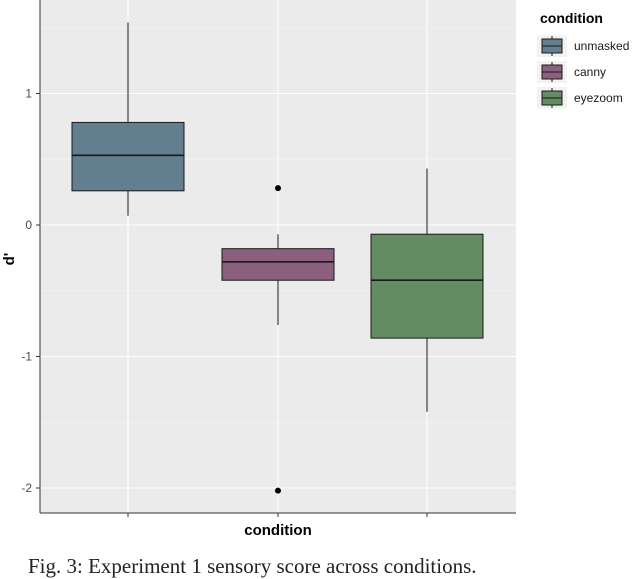  Describe the element at coordinates (598, 98) in the screenshot. I see `legend-label: eyezoom` at that location.